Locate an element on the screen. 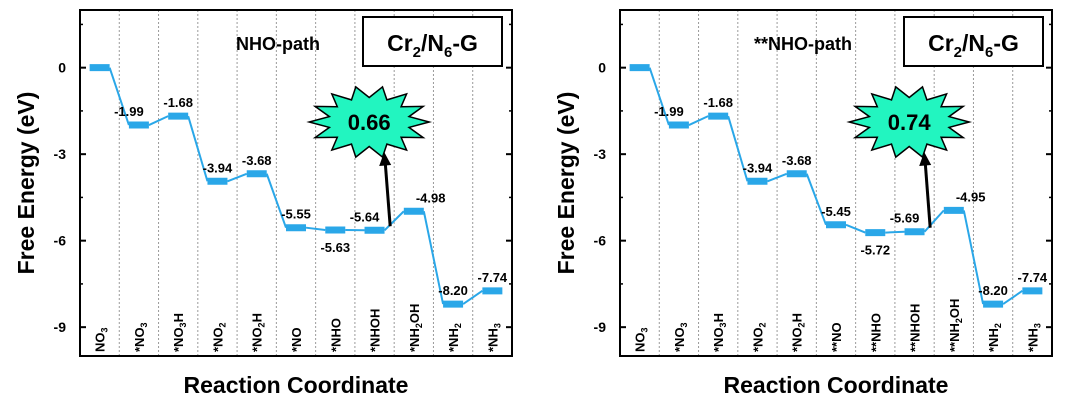 The image size is (1077, 417). category-part: **NO is located at coordinates (836, 337).